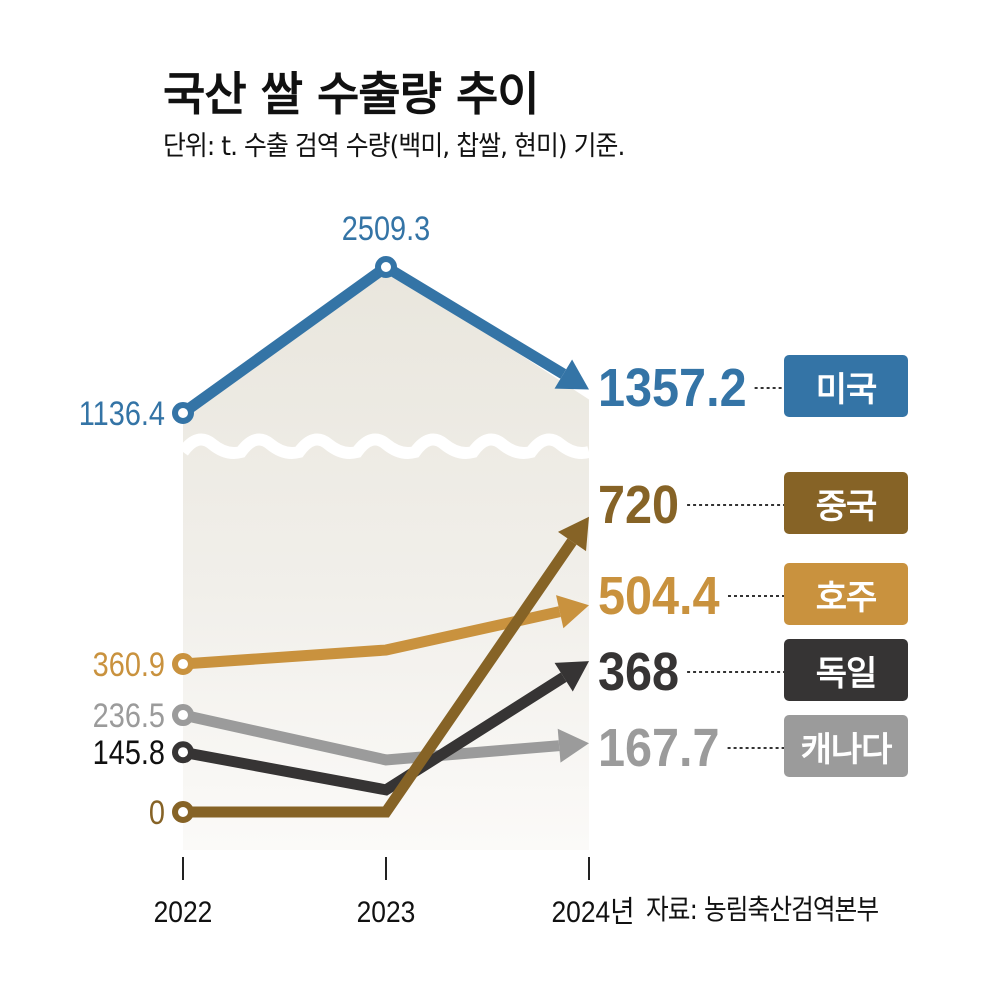 This screenshot has height=992, width=1000. Describe the element at coordinates (394, 892) in the screenshot. I see `x-axis-ticks: 2022 2023 2024년` at that location.